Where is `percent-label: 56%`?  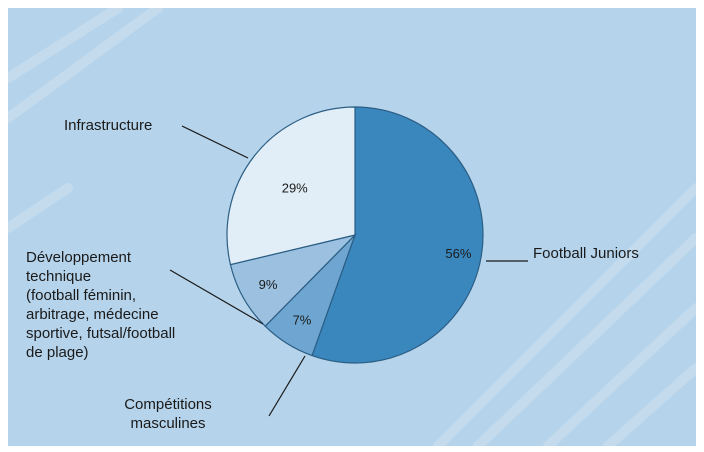
percent-label: 56% is located at coordinates (458, 253).